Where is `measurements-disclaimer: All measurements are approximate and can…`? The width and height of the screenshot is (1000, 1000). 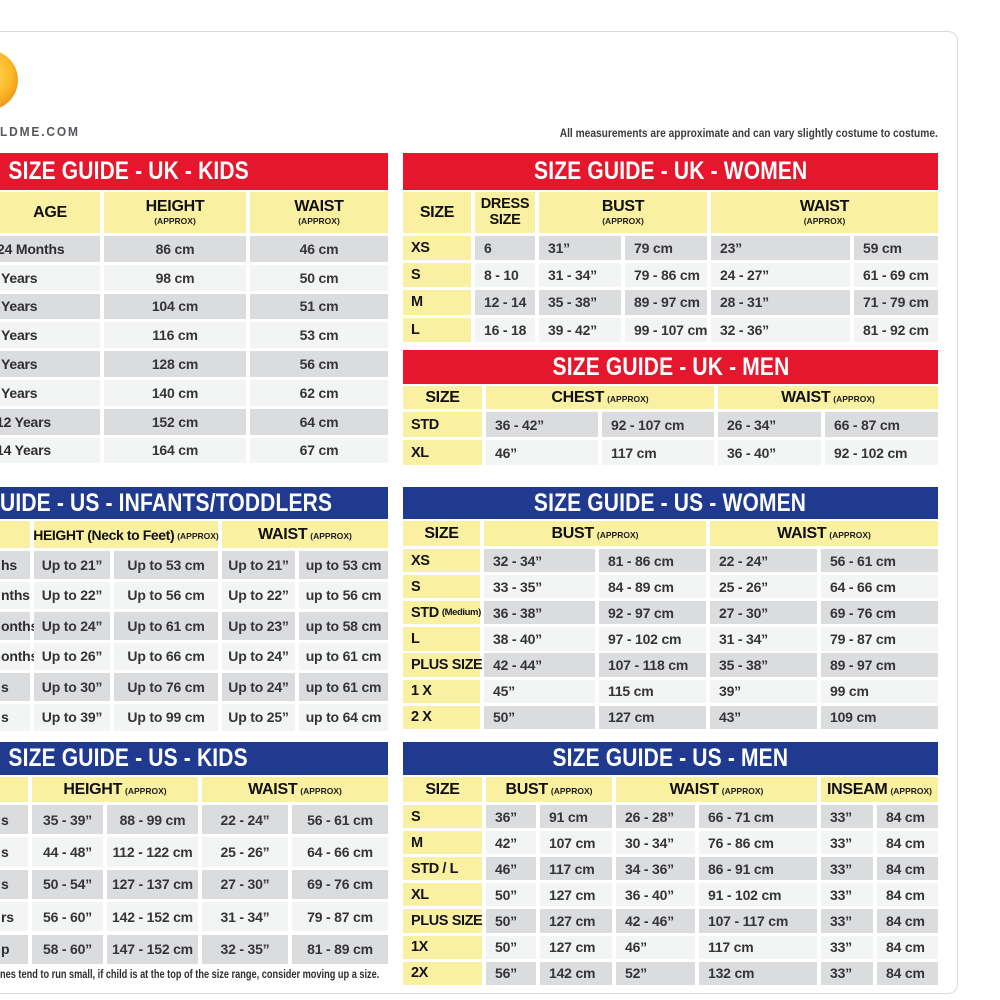
measurements-disclaimer: All measurements are approximate and can… is located at coordinates (748, 133).